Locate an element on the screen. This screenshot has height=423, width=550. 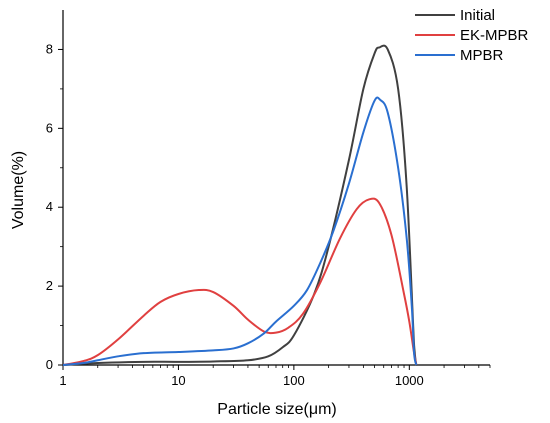
x-tick-label: 1000 is located at coordinates (409, 380).